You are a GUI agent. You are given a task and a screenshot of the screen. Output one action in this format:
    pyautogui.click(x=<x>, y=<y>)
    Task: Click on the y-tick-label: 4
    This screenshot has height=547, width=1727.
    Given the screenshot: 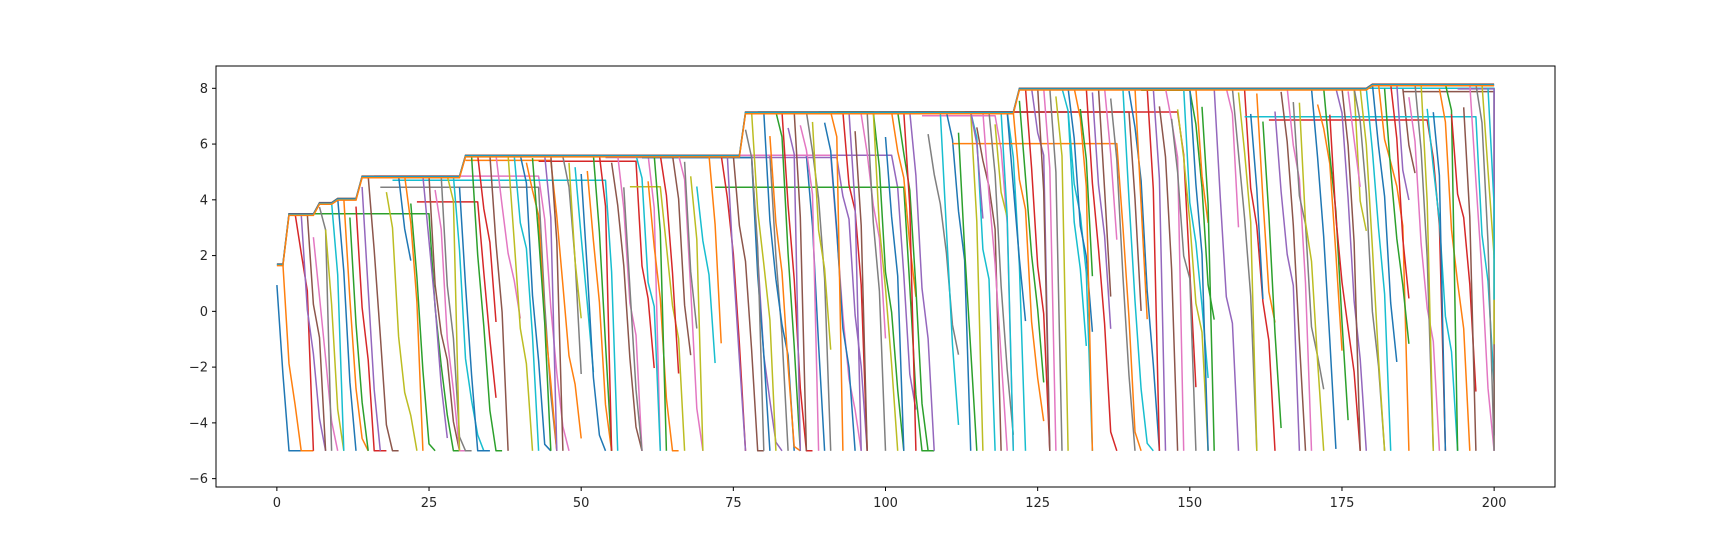 What is the action you would take?
    pyautogui.click(x=204, y=200)
    